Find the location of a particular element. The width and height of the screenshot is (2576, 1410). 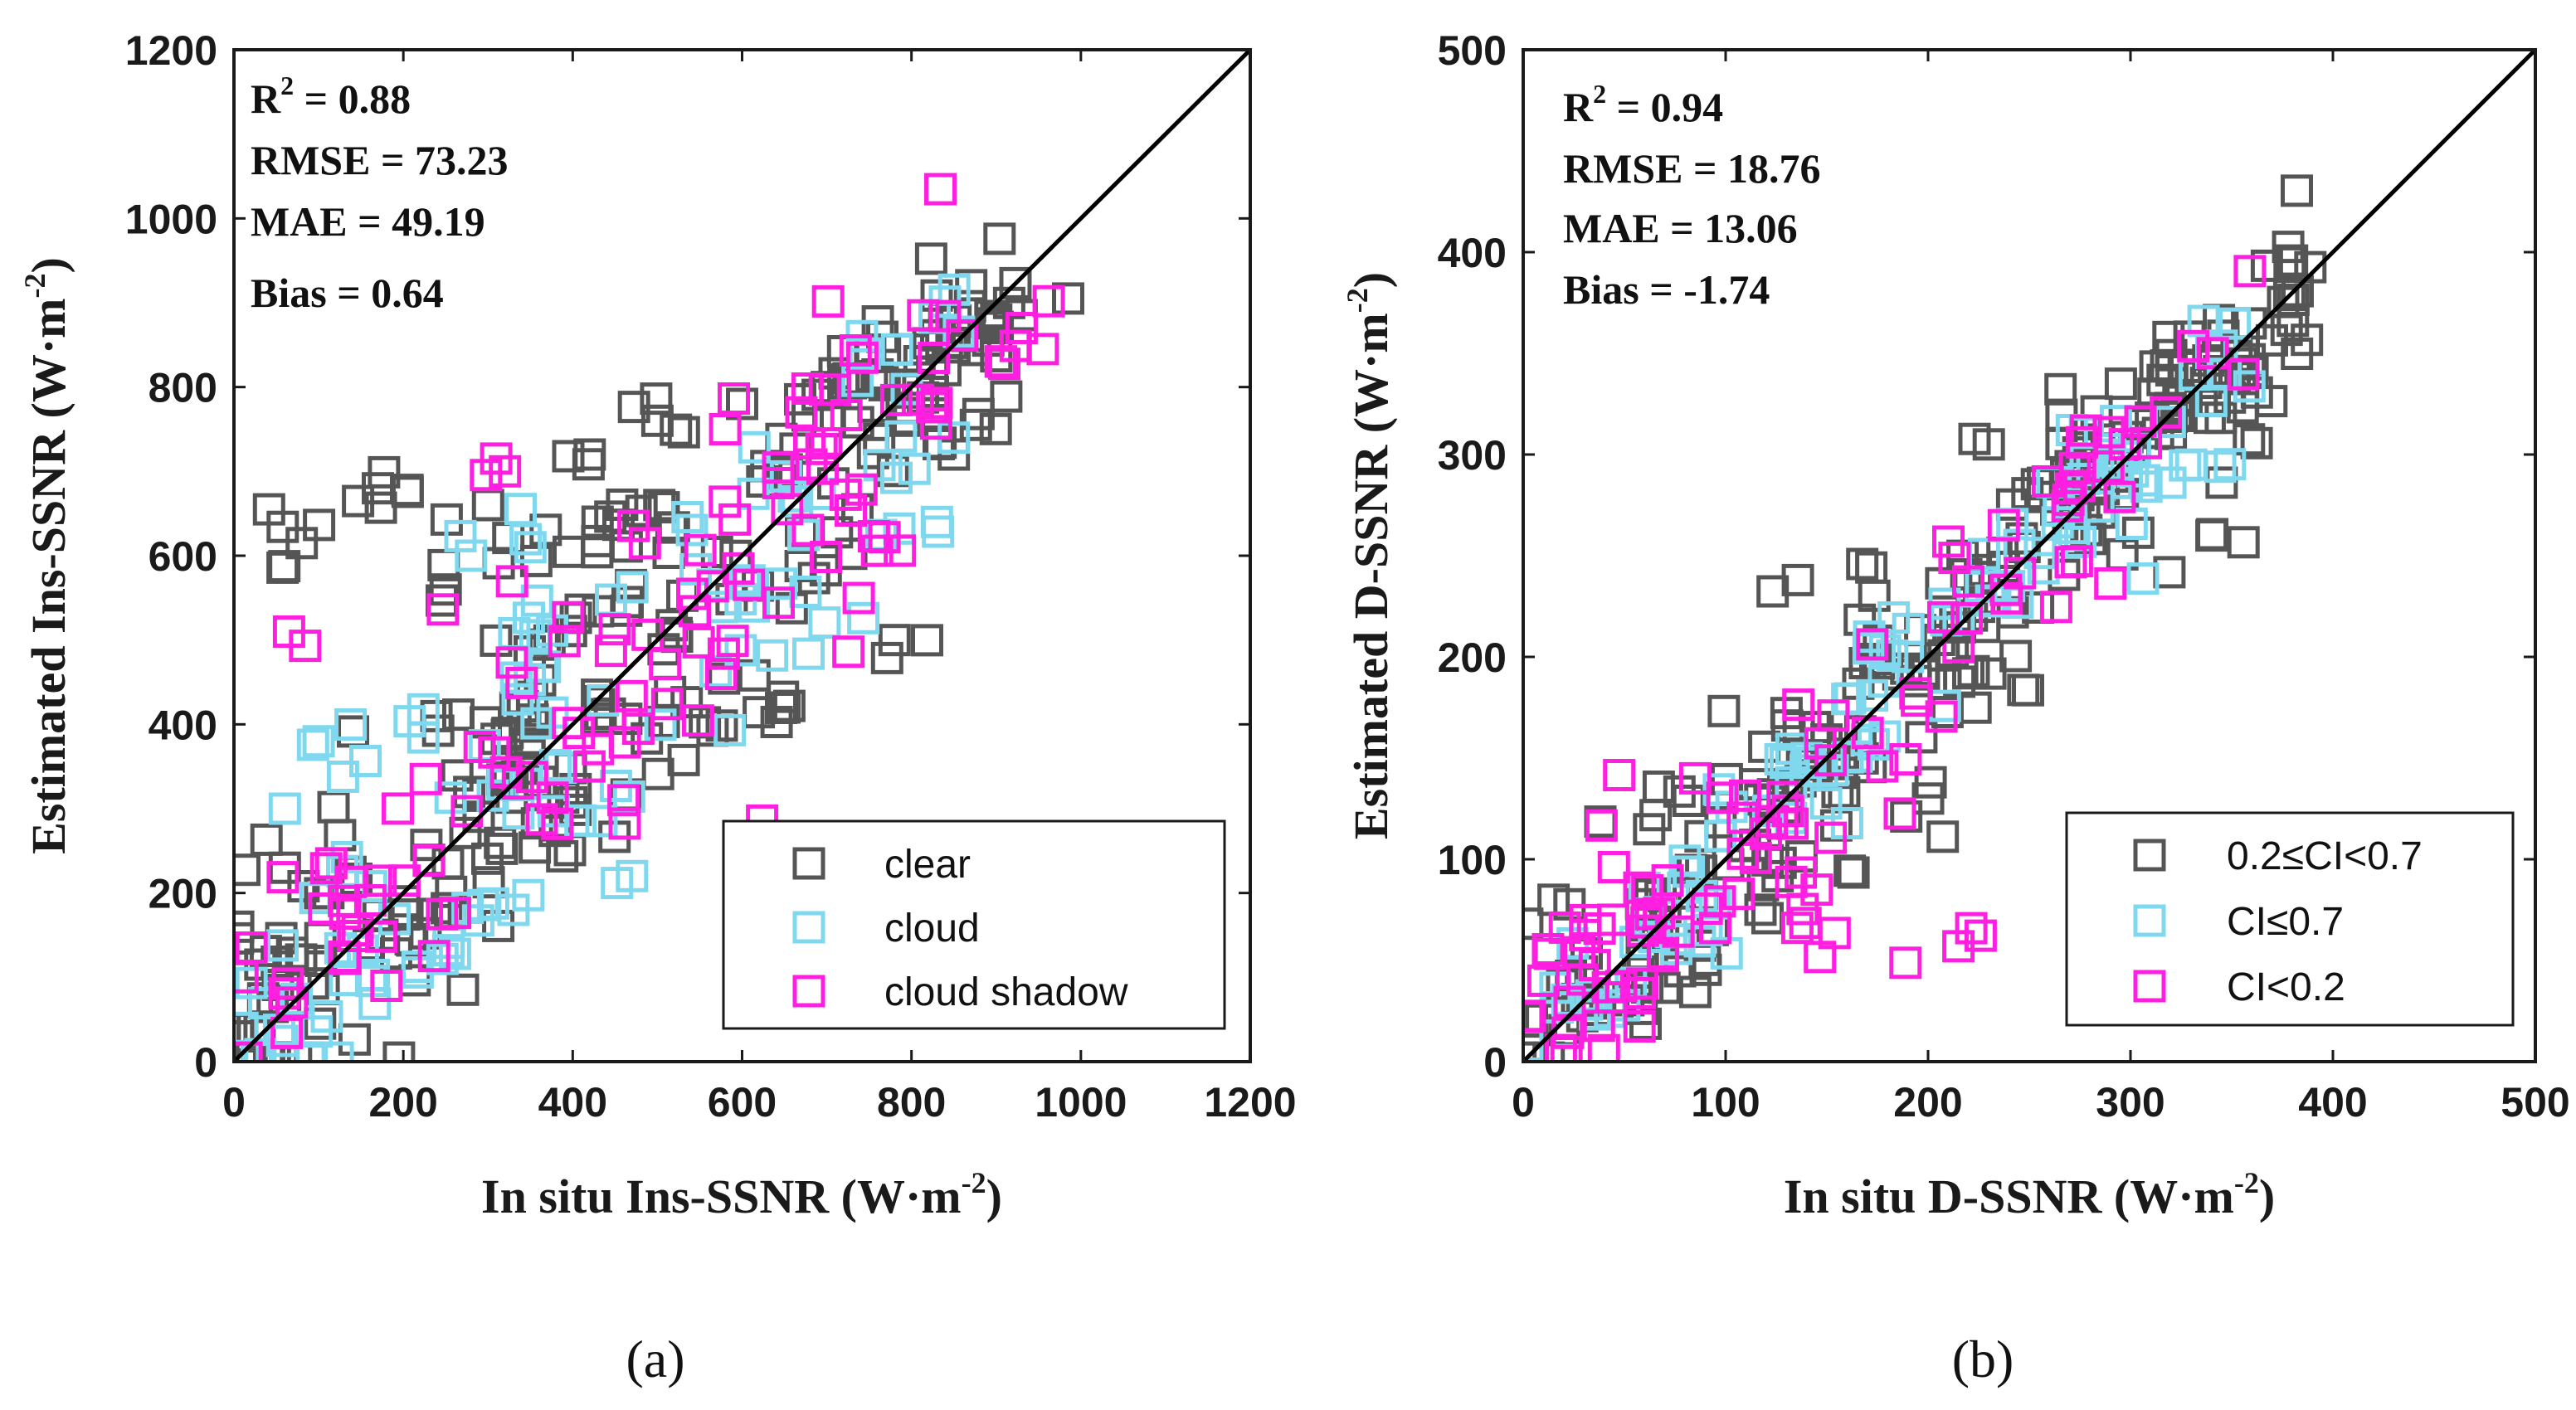

legend-box-a is located at coordinates (974, 924).